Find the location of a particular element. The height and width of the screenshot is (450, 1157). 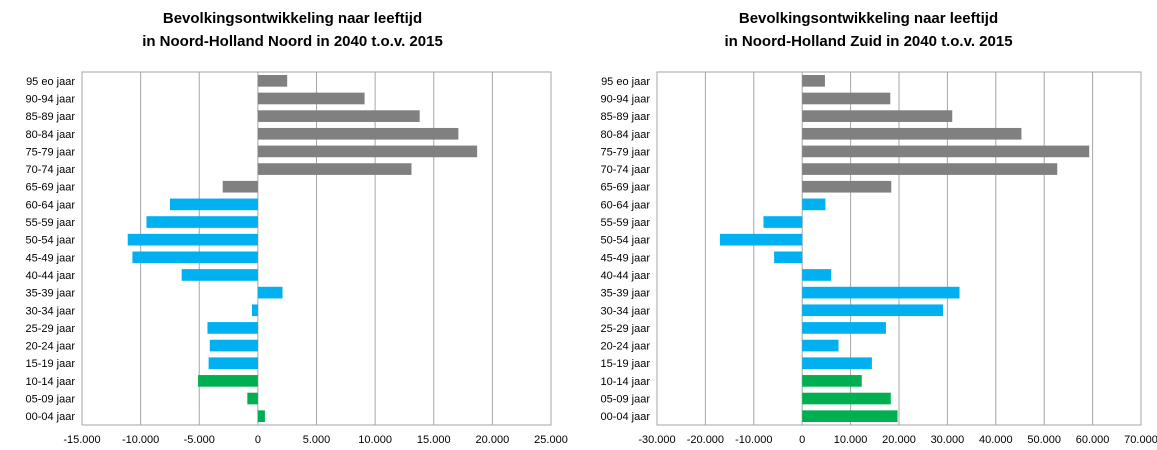

chart-1-tick-label: 25.000 is located at coordinates (551, 440).